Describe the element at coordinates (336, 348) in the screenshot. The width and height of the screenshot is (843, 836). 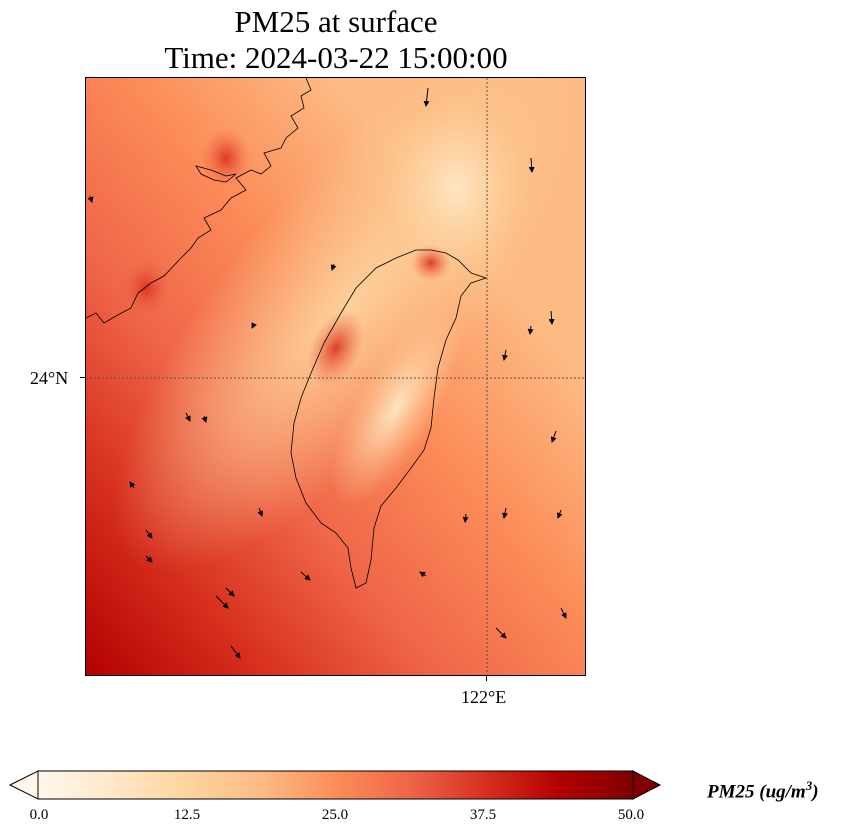
I see `taiwan-west-hotspot` at that location.